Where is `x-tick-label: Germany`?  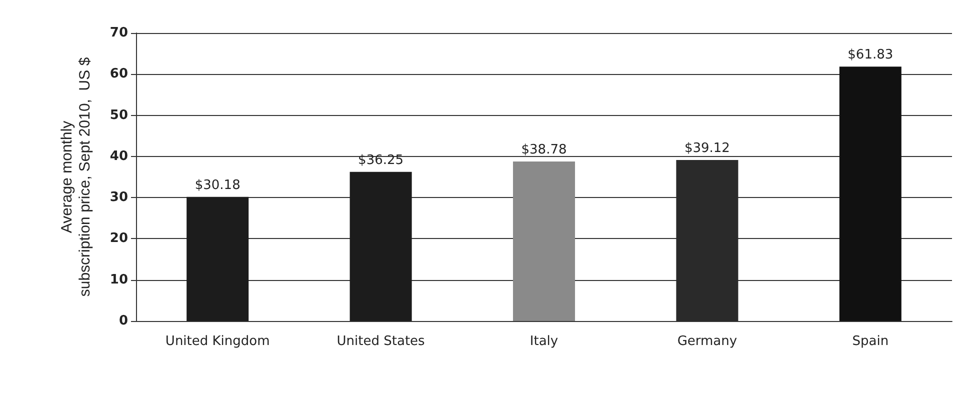 x-tick-label: Germany is located at coordinates (707, 341).